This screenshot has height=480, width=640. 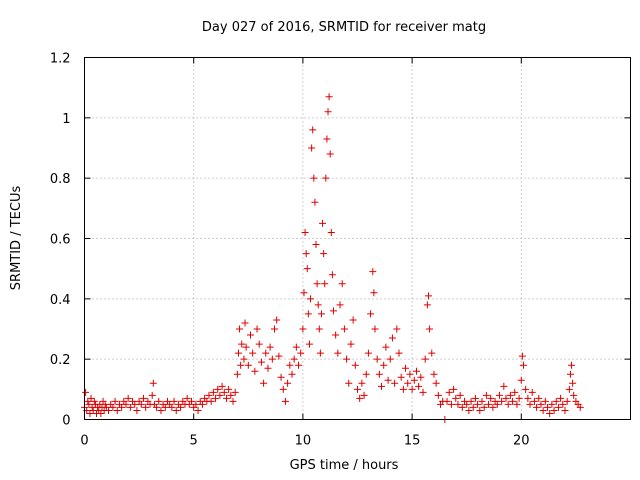 I want to click on x-tick-label: 10, so click(x=303, y=441).